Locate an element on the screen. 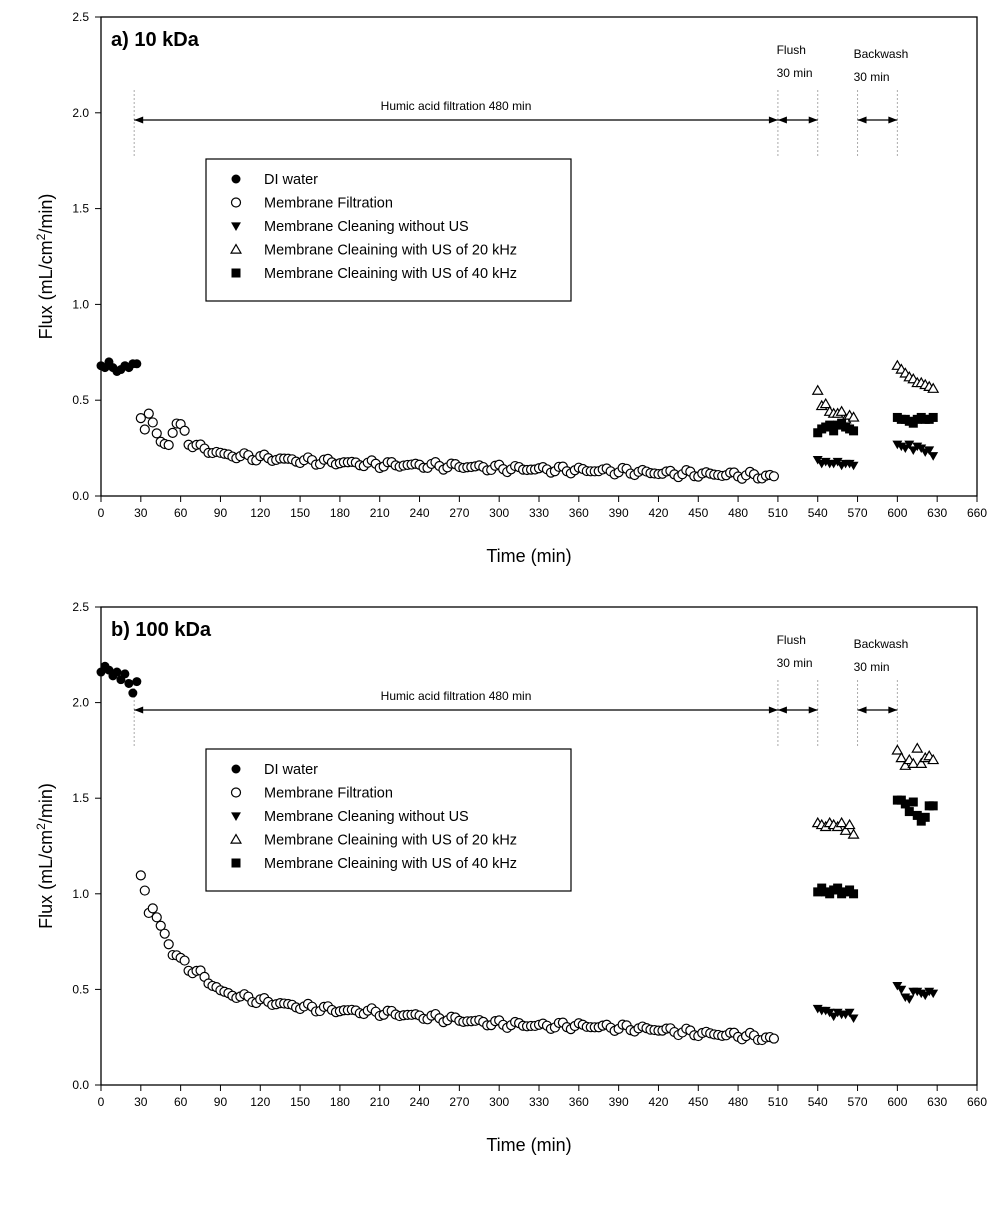  chart-0-series-filled-square is located at coordinates (875, 425).